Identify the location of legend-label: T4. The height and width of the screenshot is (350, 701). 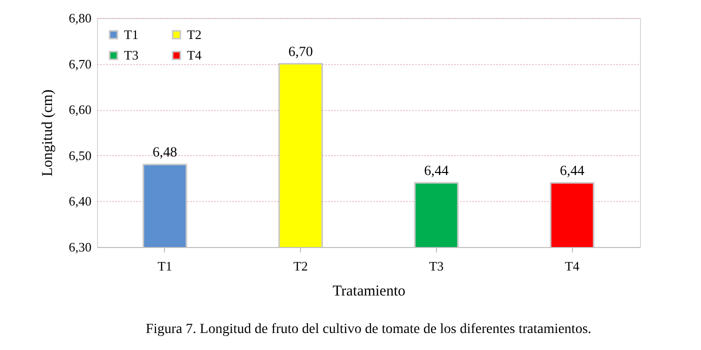
(194, 55).